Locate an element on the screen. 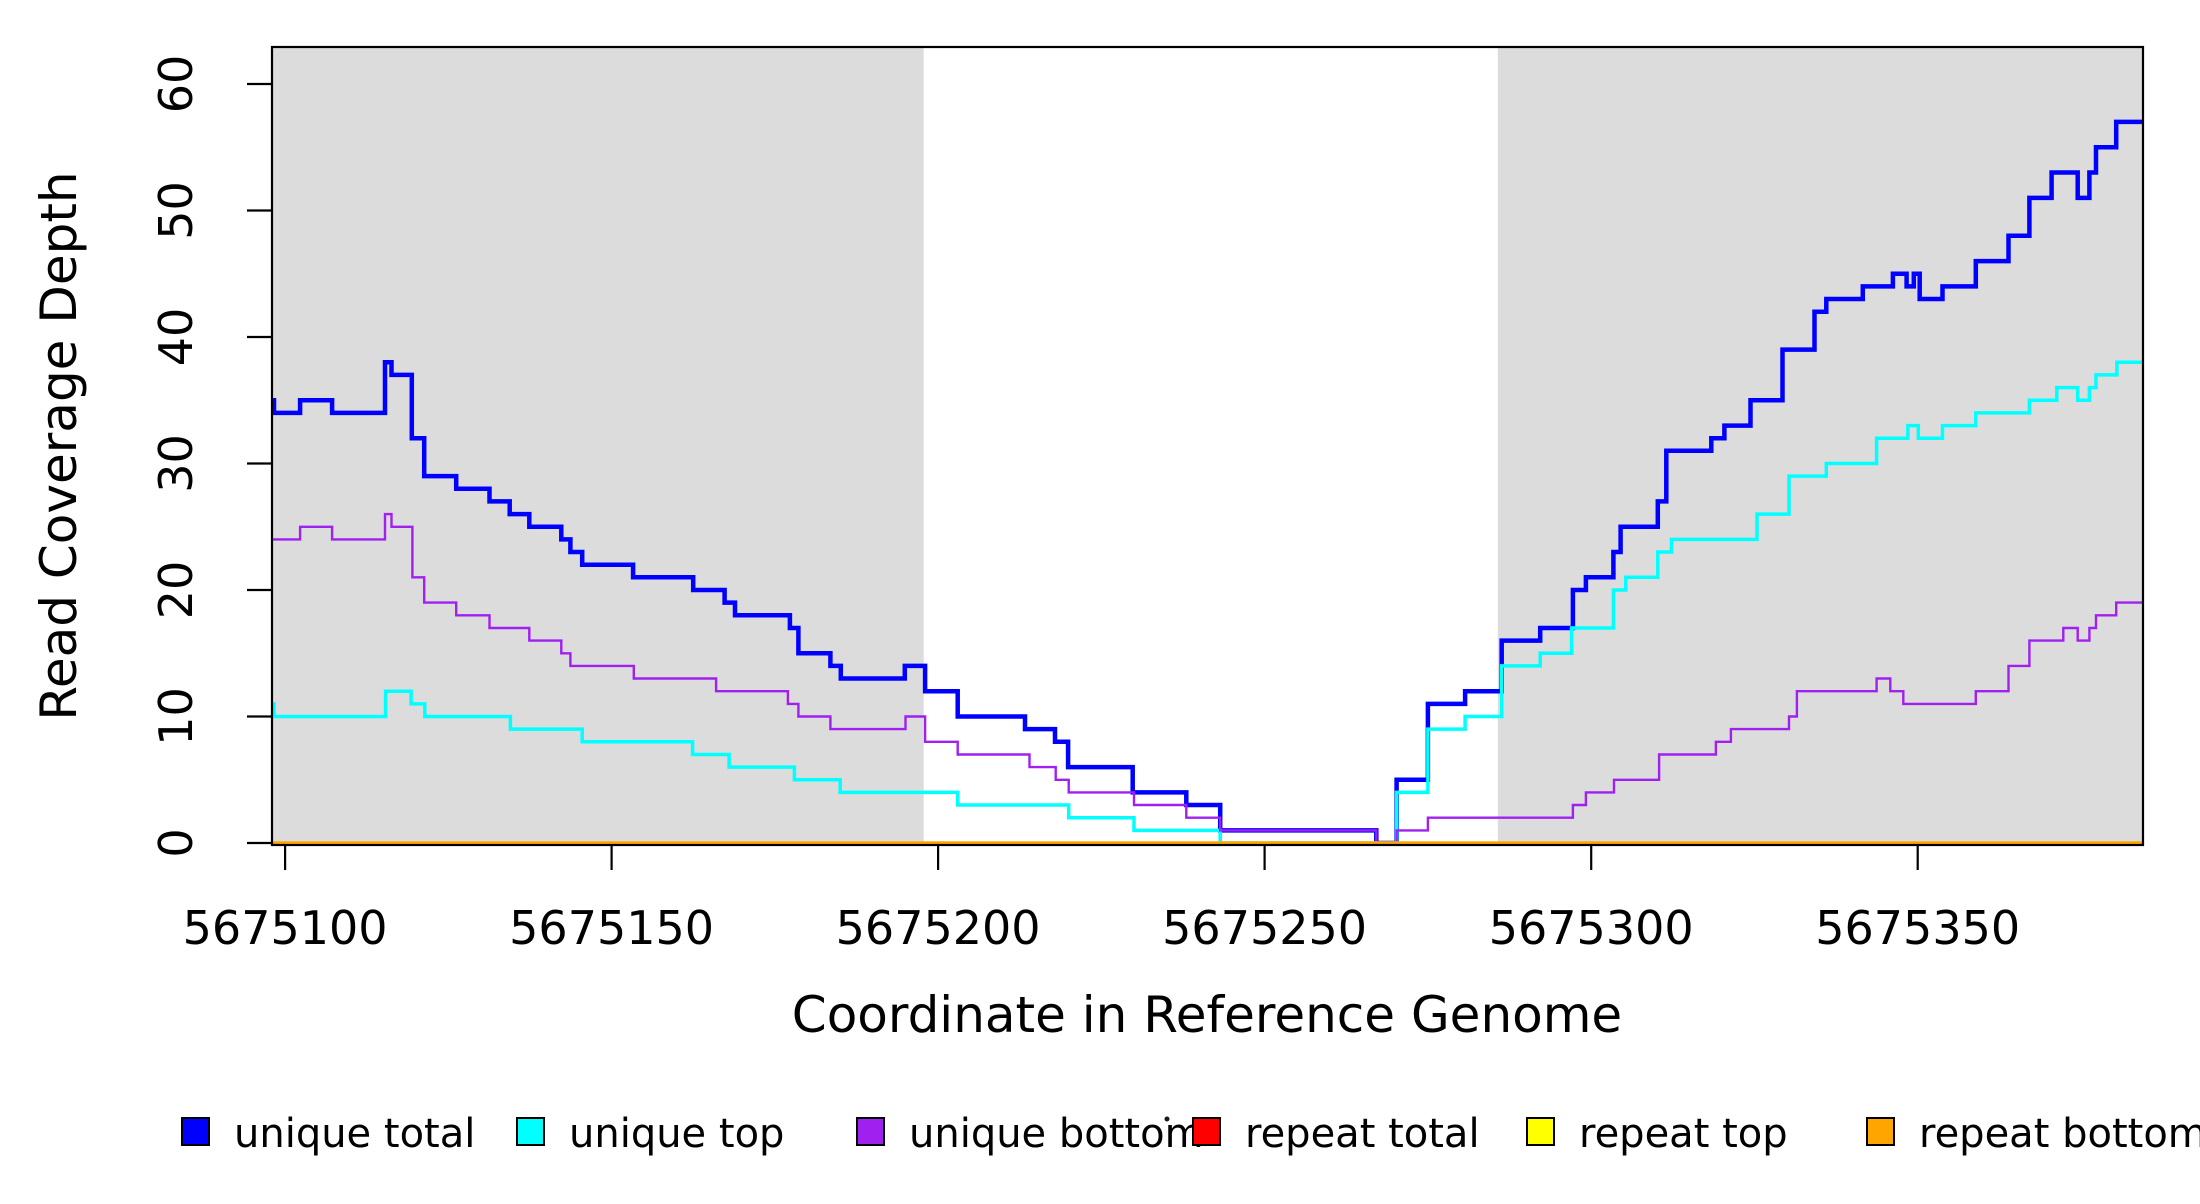 This screenshot has height=1204, width=2200. legend-swatch-repeat-bottom is located at coordinates (1880, 1131).